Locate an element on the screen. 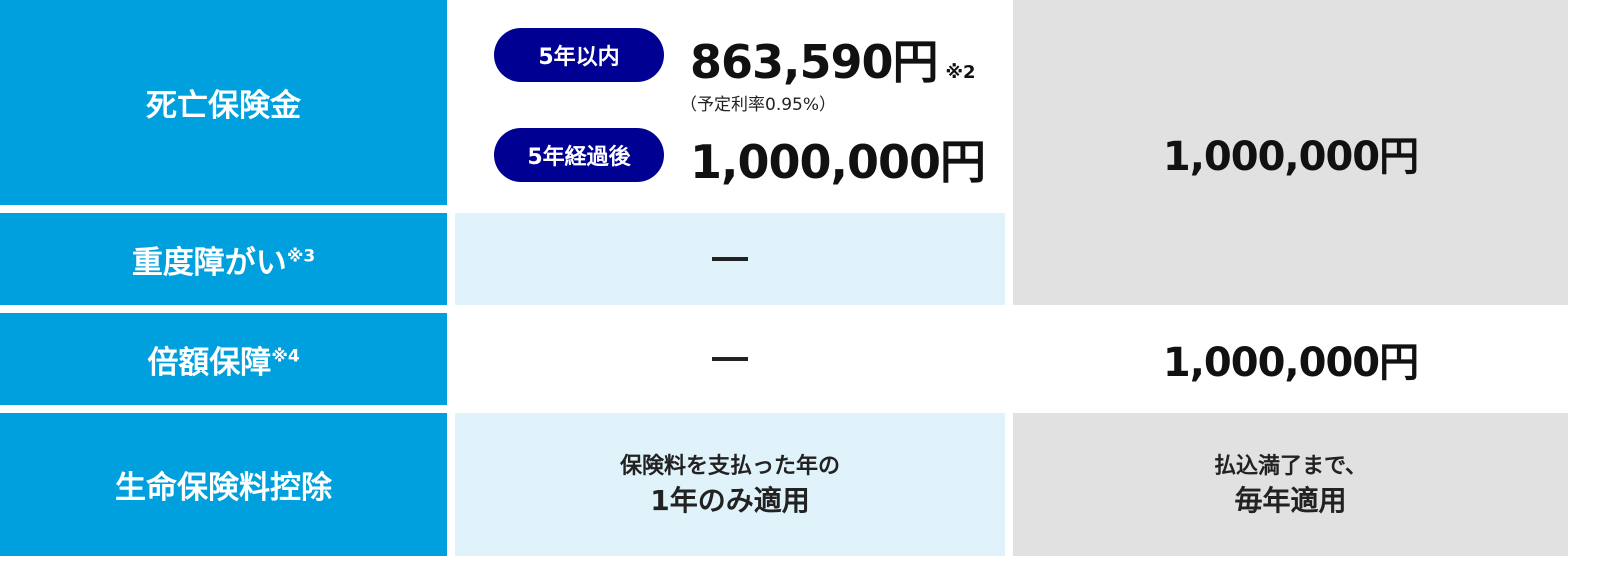 The height and width of the screenshot is (566, 1600). row-header-double: 倍額保障※4 is located at coordinates (223, 359).